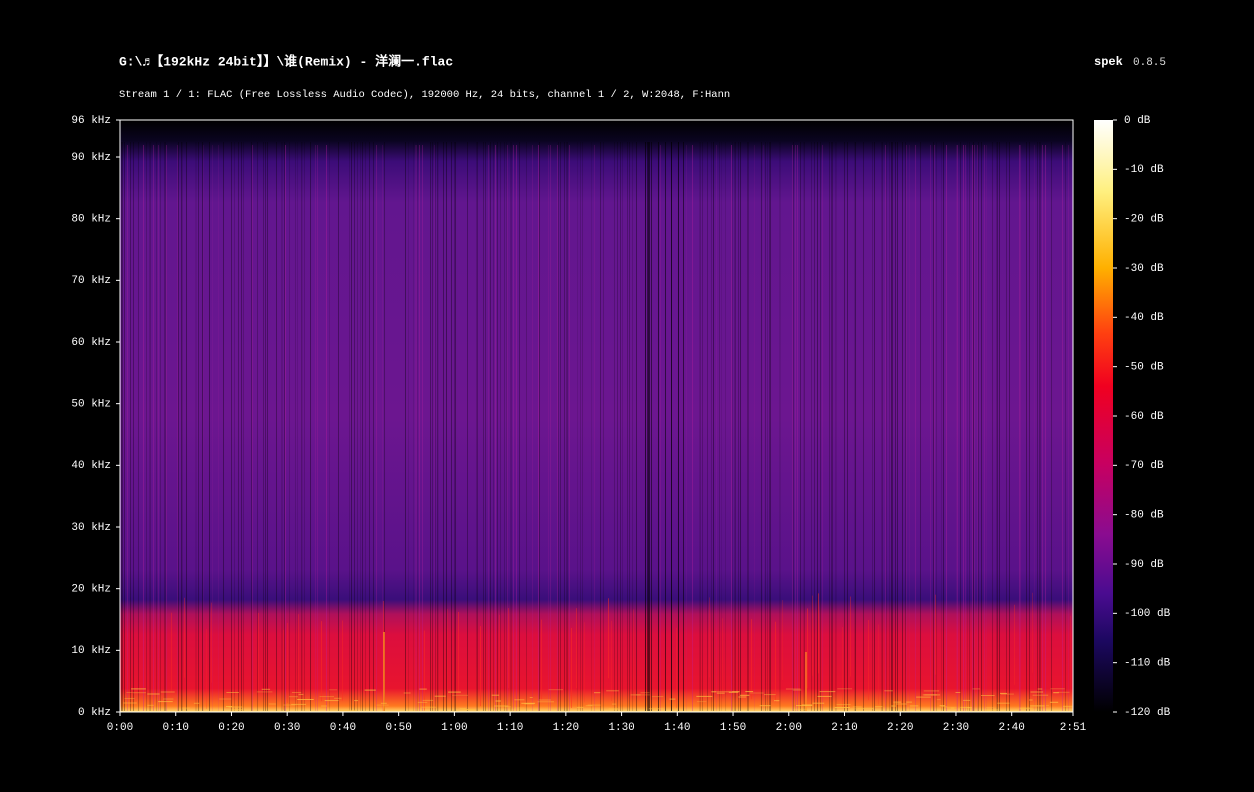 The width and height of the screenshot is (1254, 792). I want to click on level-label: -60 dB, so click(1144, 417).